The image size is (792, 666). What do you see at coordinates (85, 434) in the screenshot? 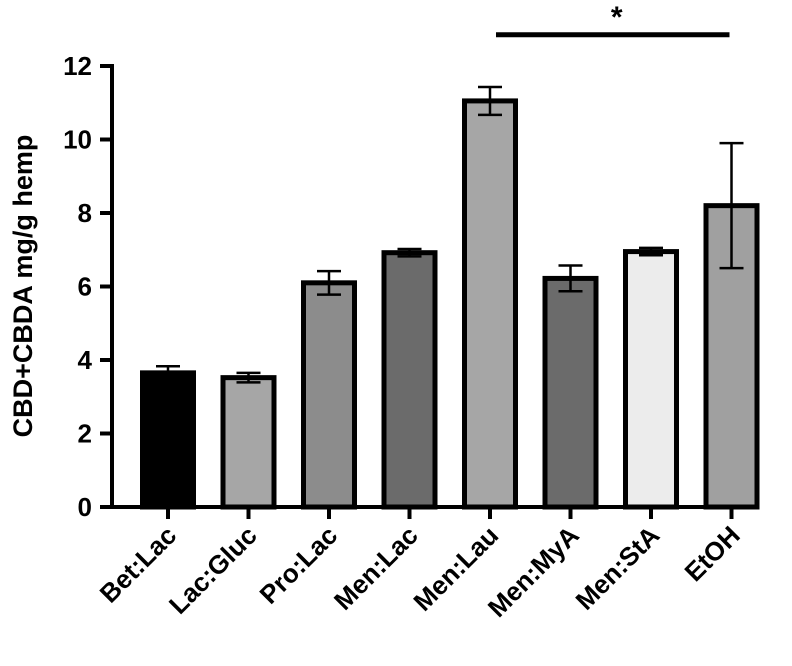
I see `y-tick-label: 2` at bounding box center [85, 434].